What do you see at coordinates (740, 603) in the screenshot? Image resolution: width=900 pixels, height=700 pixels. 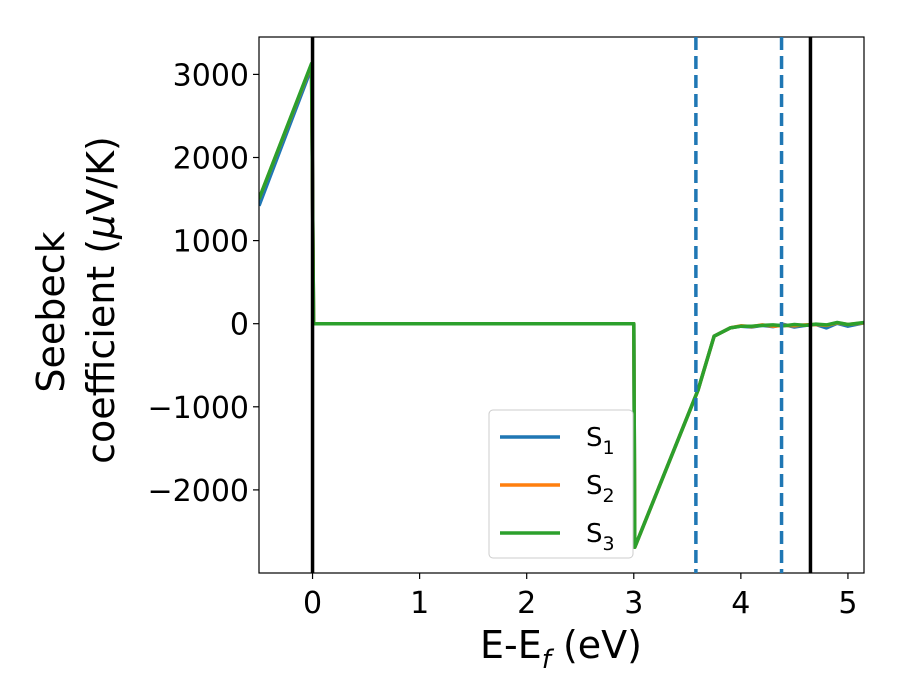 I see `x-tick-label: 4` at bounding box center [740, 603].